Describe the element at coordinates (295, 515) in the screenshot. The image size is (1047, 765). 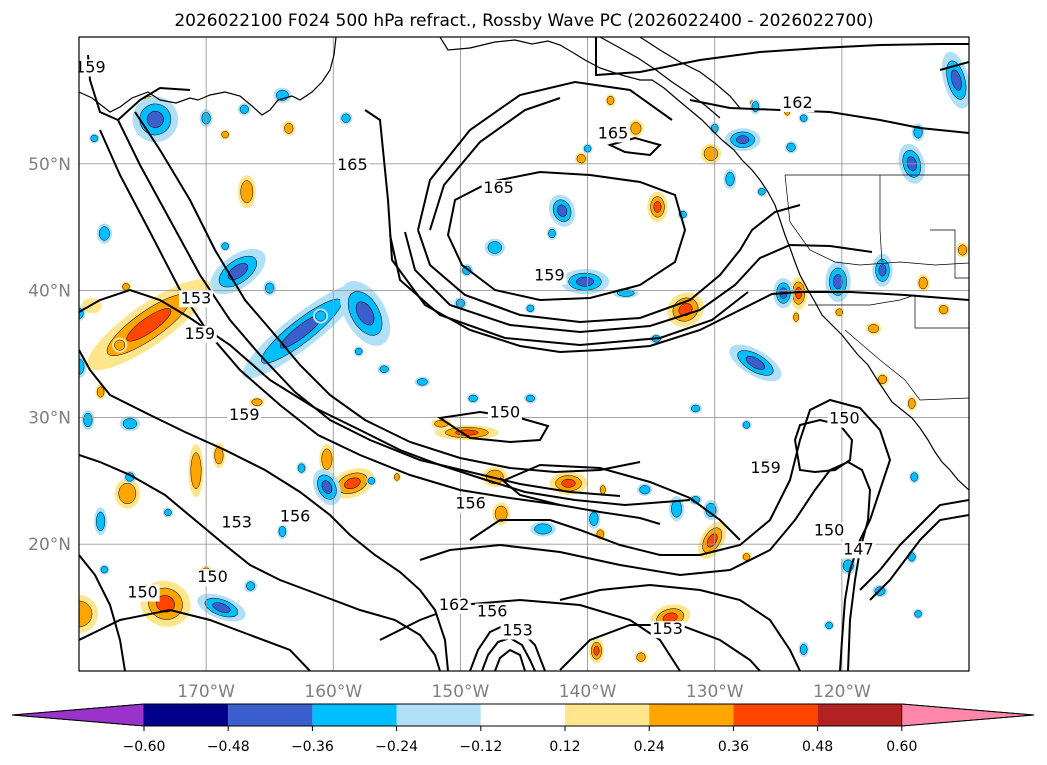
I see `contour-label-12: 156` at that location.